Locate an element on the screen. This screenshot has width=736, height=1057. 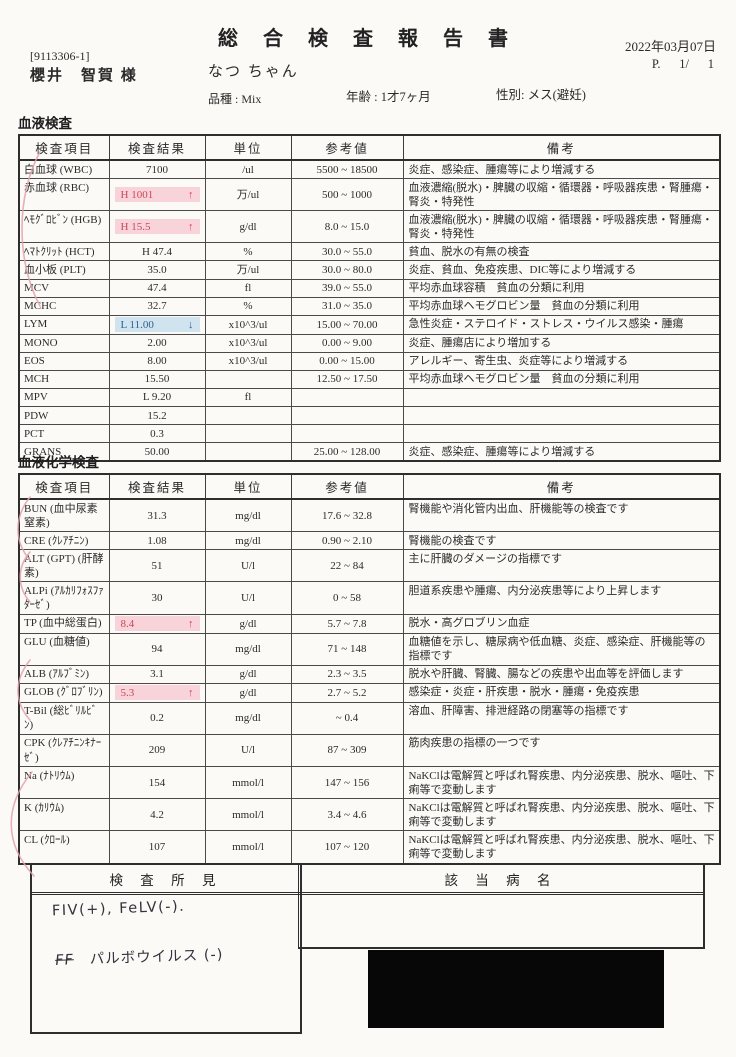
column-header-remark: 備考 is located at coordinates (561, 486).